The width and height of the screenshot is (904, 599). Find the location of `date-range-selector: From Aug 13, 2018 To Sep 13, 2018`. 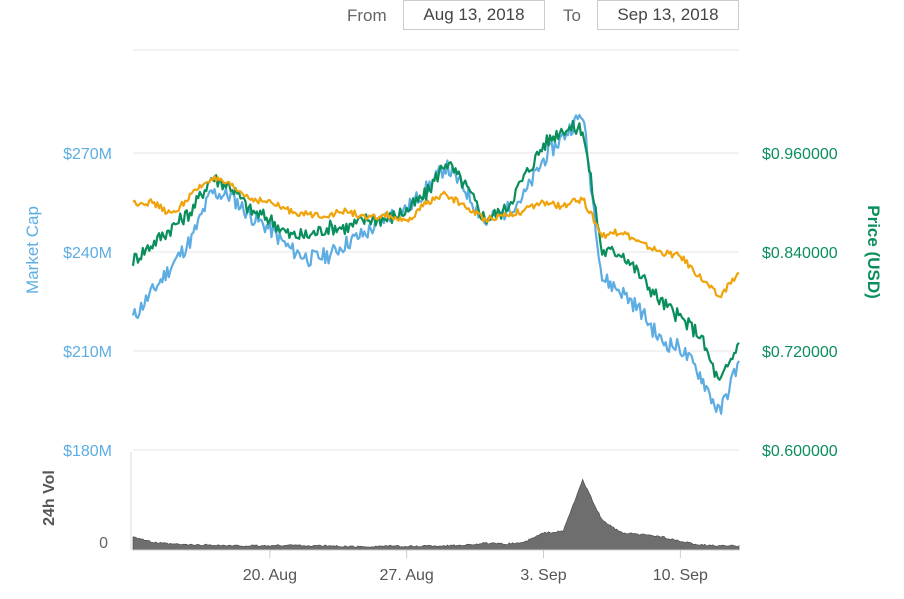

date-range-selector: From Aug 13, 2018 To Sep 13, 2018 is located at coordinates (452, 18).